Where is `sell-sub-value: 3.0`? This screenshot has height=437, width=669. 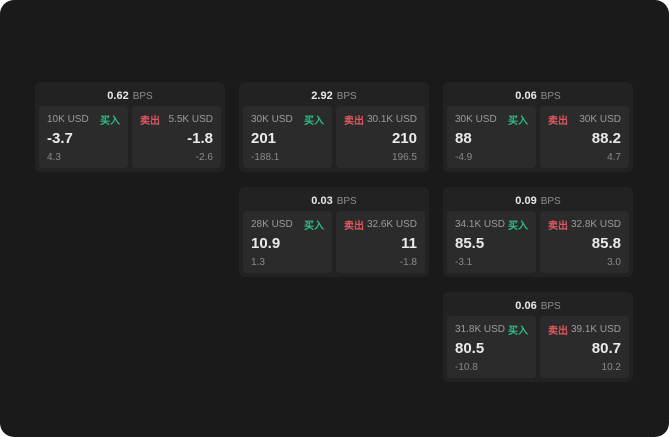 sell-sub-value: 3.0 is located at coordinates (614, 262).